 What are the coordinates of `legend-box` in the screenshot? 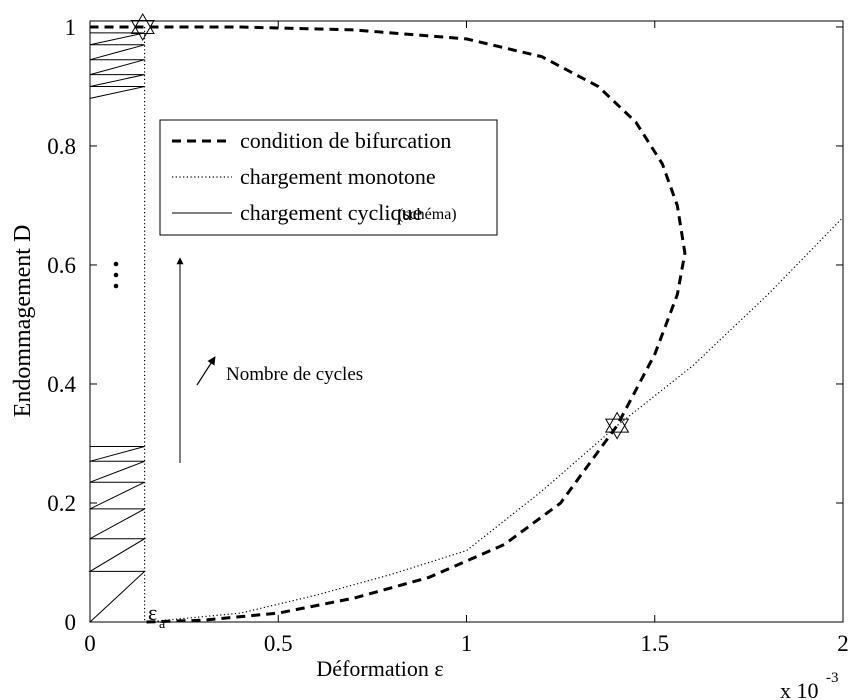 It's located at (328, 177).